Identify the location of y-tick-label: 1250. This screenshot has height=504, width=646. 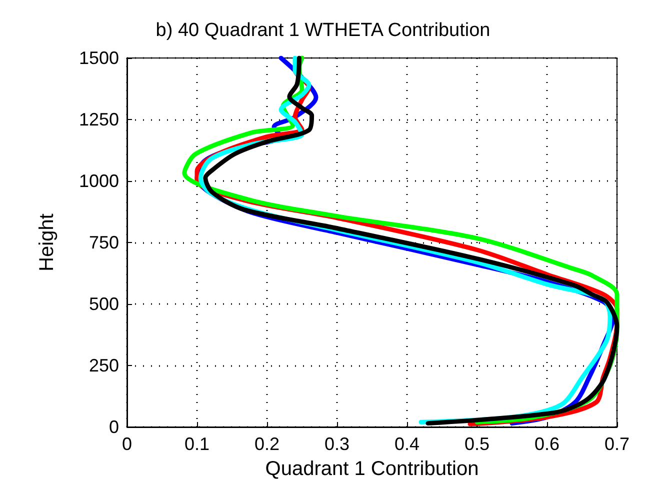
(98, 120).